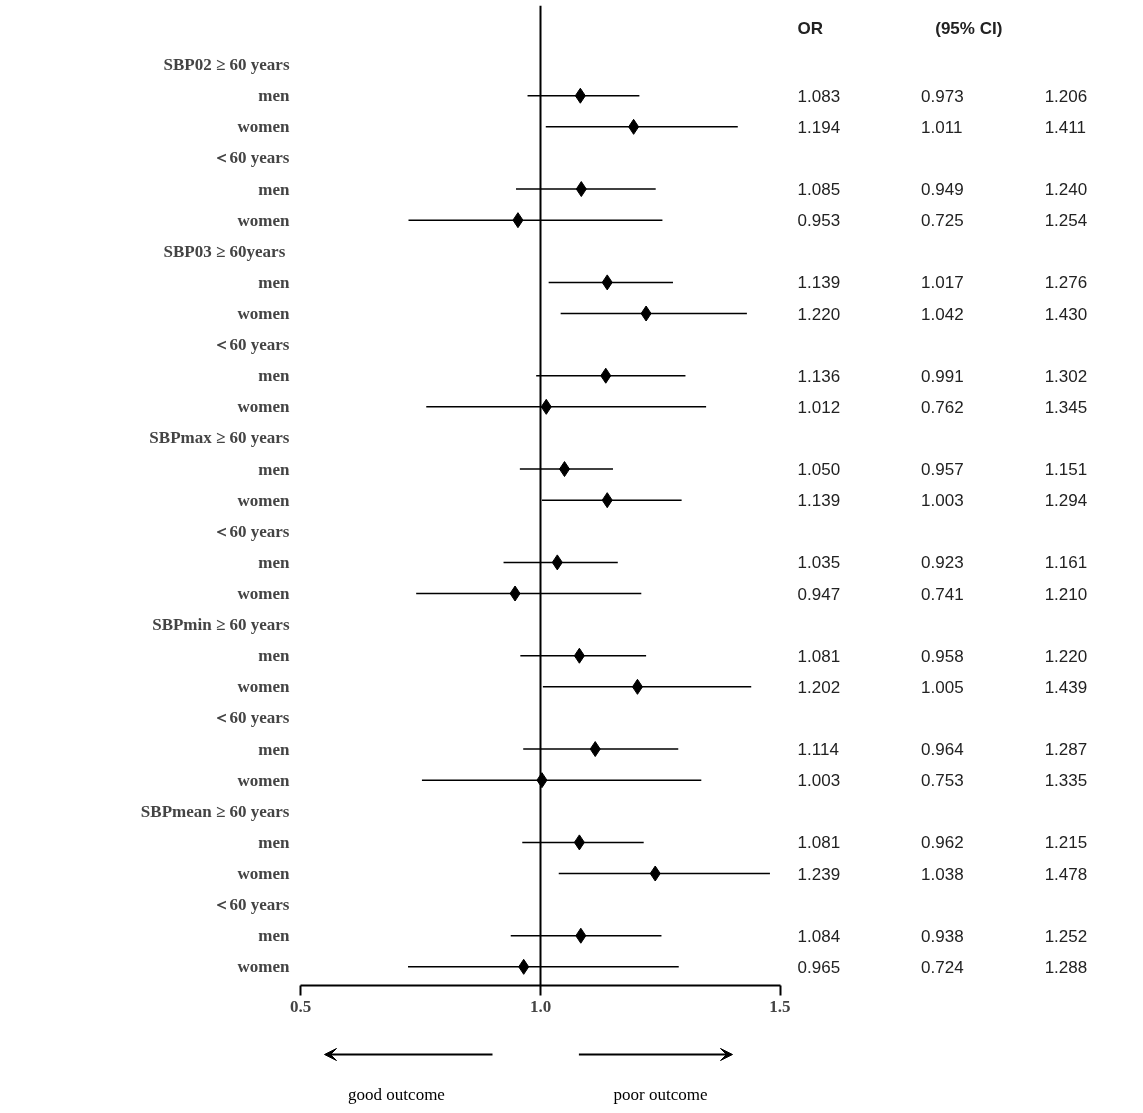 This screenshot has width=1143, height=1113. I want to click on y-tick-label: SBP02 ≥ 60 years, so click(226, 65).